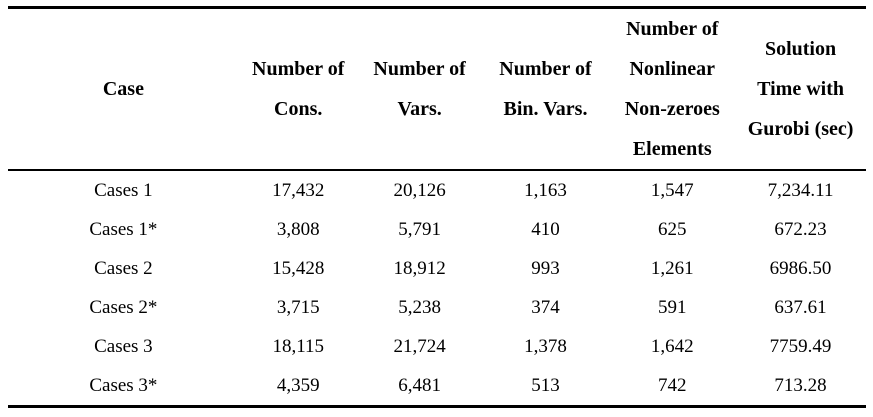  What do you see at coordinates (419, 190) in the screenshot?
I see `vars-cell: 20,126` at bounding box center [419, 190].